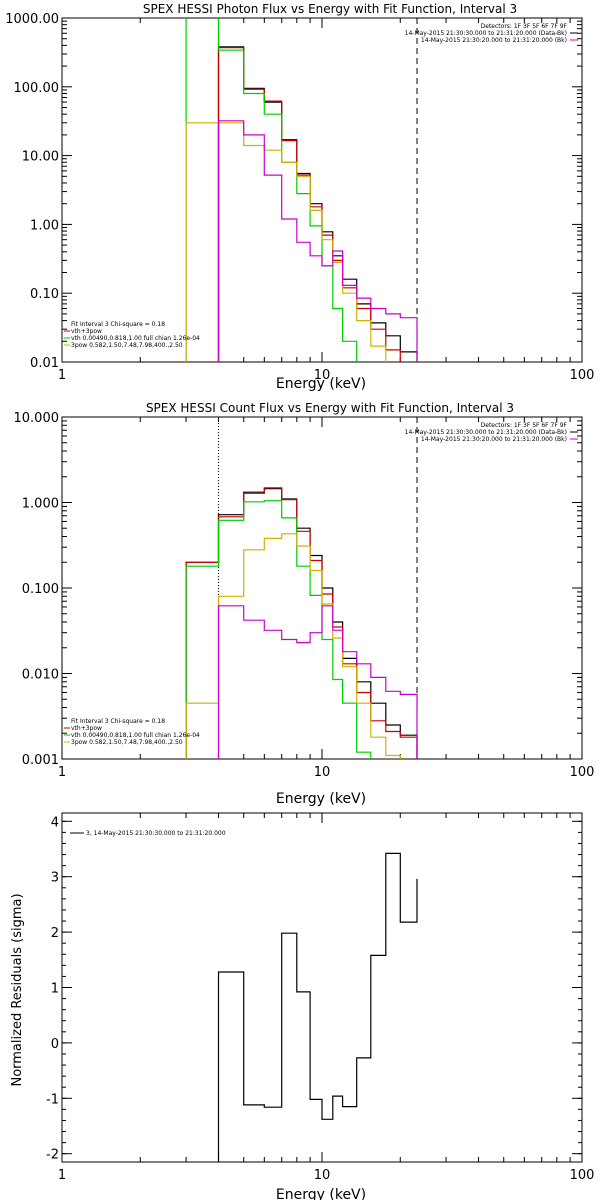 Image resolution: width=600 pixels, height=1200 pixels. I want to click on y-axis-label: Normalized Residuals (sigma), so click(17, 989).